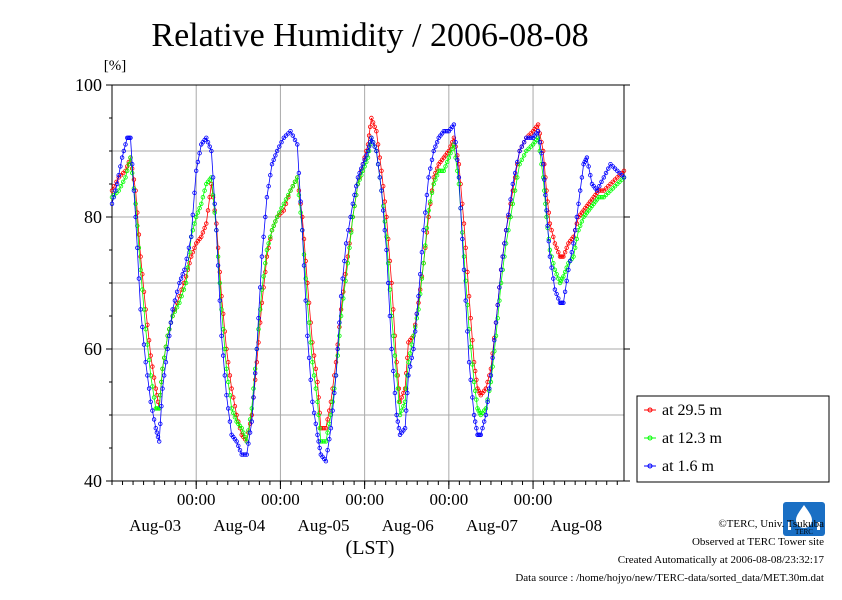 The height and width of the screenshot is (600, 842). Describe the element at coordinates (650, 466) in the screenshot. I see `legend-swatch-marker` at that location.